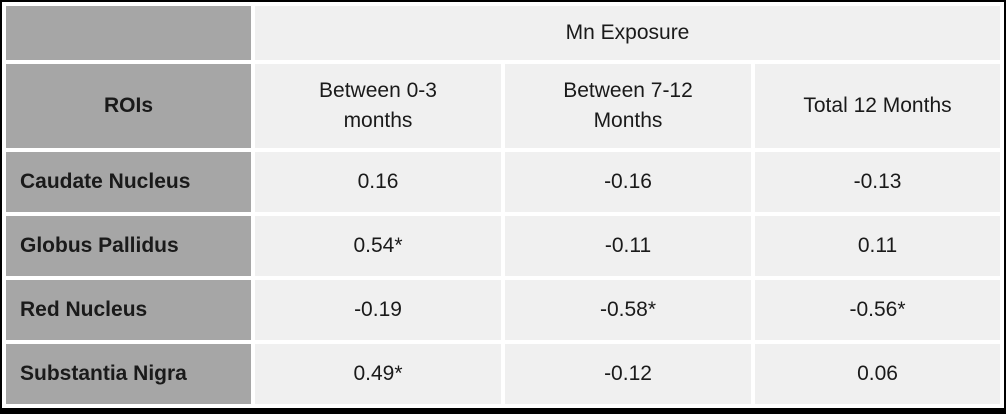  Describe the element at coordinates (628, 246) in the screenshot. I see `value-cell: -0.11` at that location.